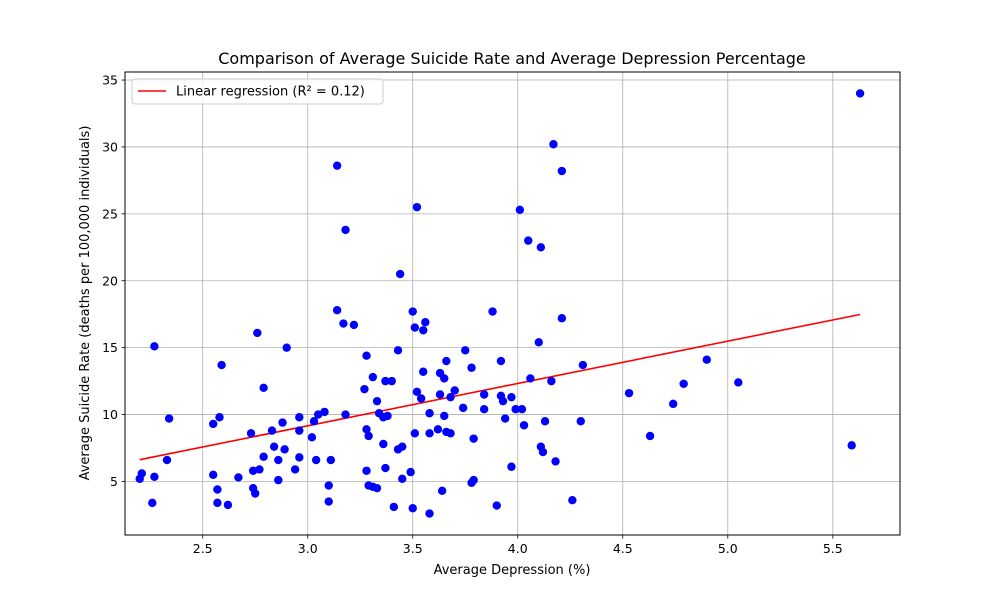 The image size is (1000, 600). What do you see at coordinates (203, 548) in the screenshot?
I see `x-tick-label: 2.5` at bounding box center [203, 548].